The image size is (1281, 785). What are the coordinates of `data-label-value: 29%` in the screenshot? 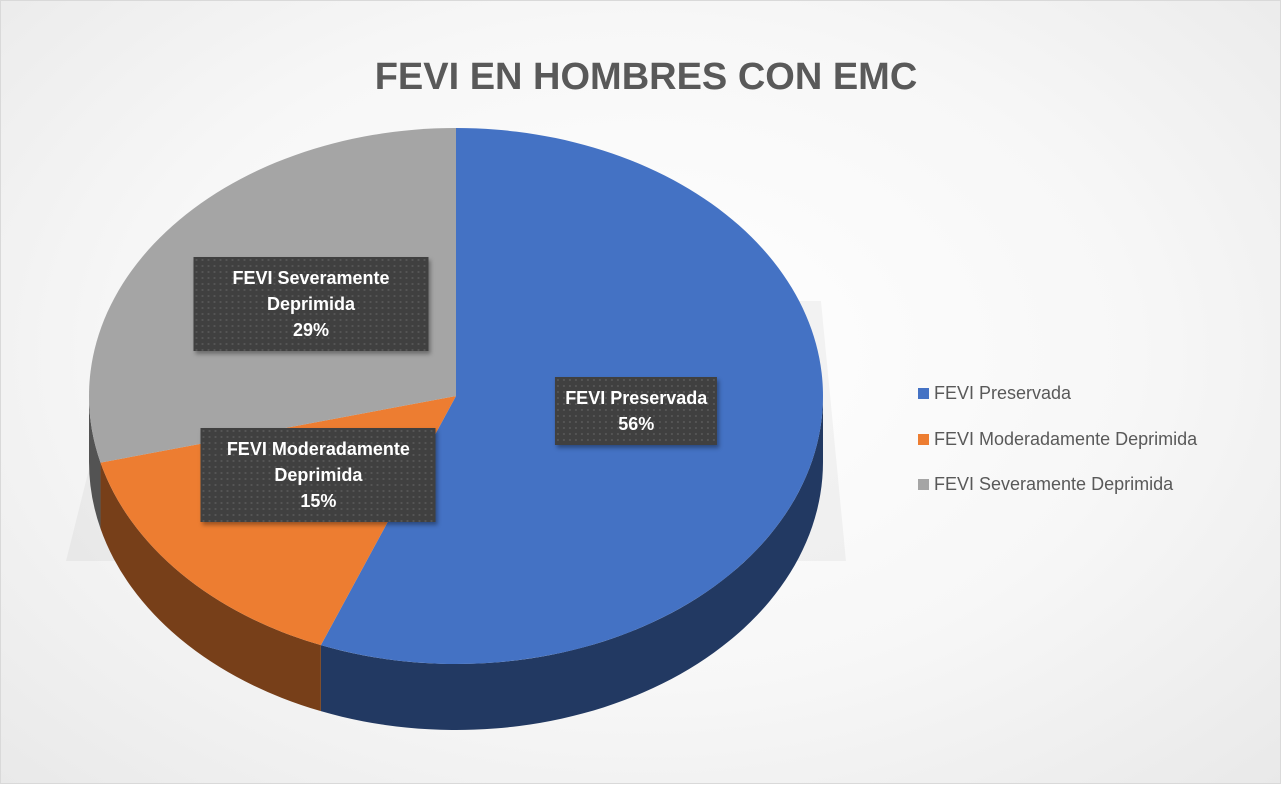 It's located at (311, 329).